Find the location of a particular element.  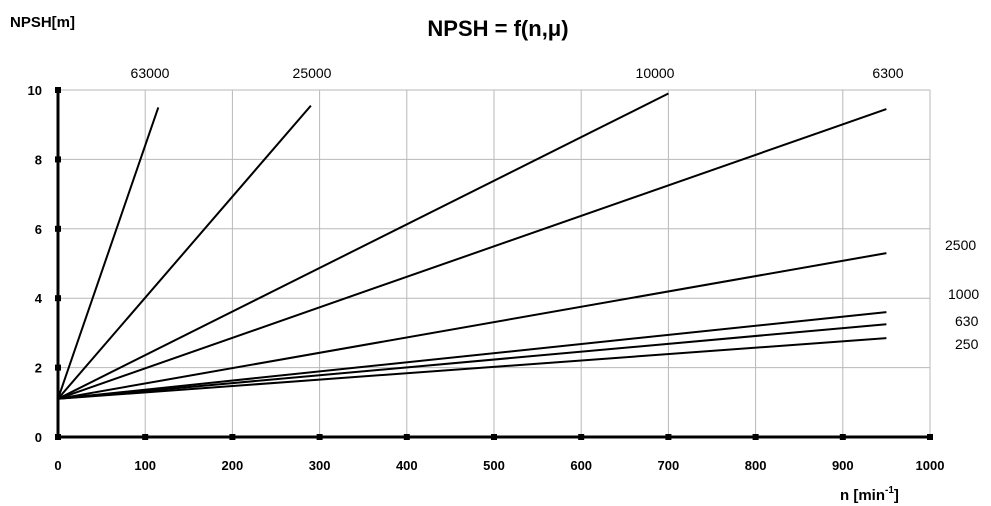

x-axis-label: n [min-1] is located at coordinates (869, 494).